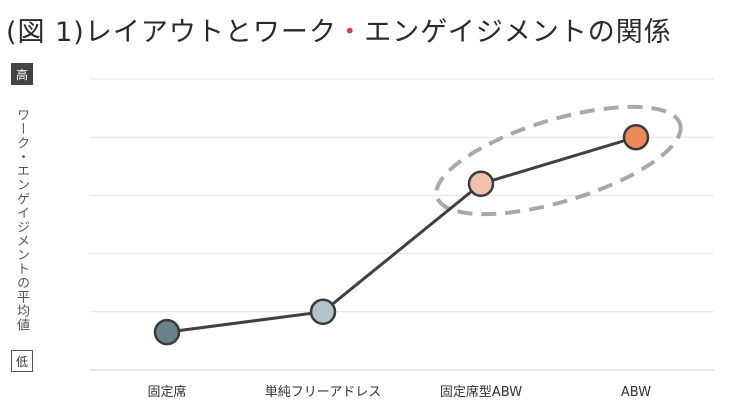 The image size is (733, 412). What do you see at coordinates (636, 392) in the screenshot?
I see `x-tick-label: ABW` at bounding box center [636, 392].